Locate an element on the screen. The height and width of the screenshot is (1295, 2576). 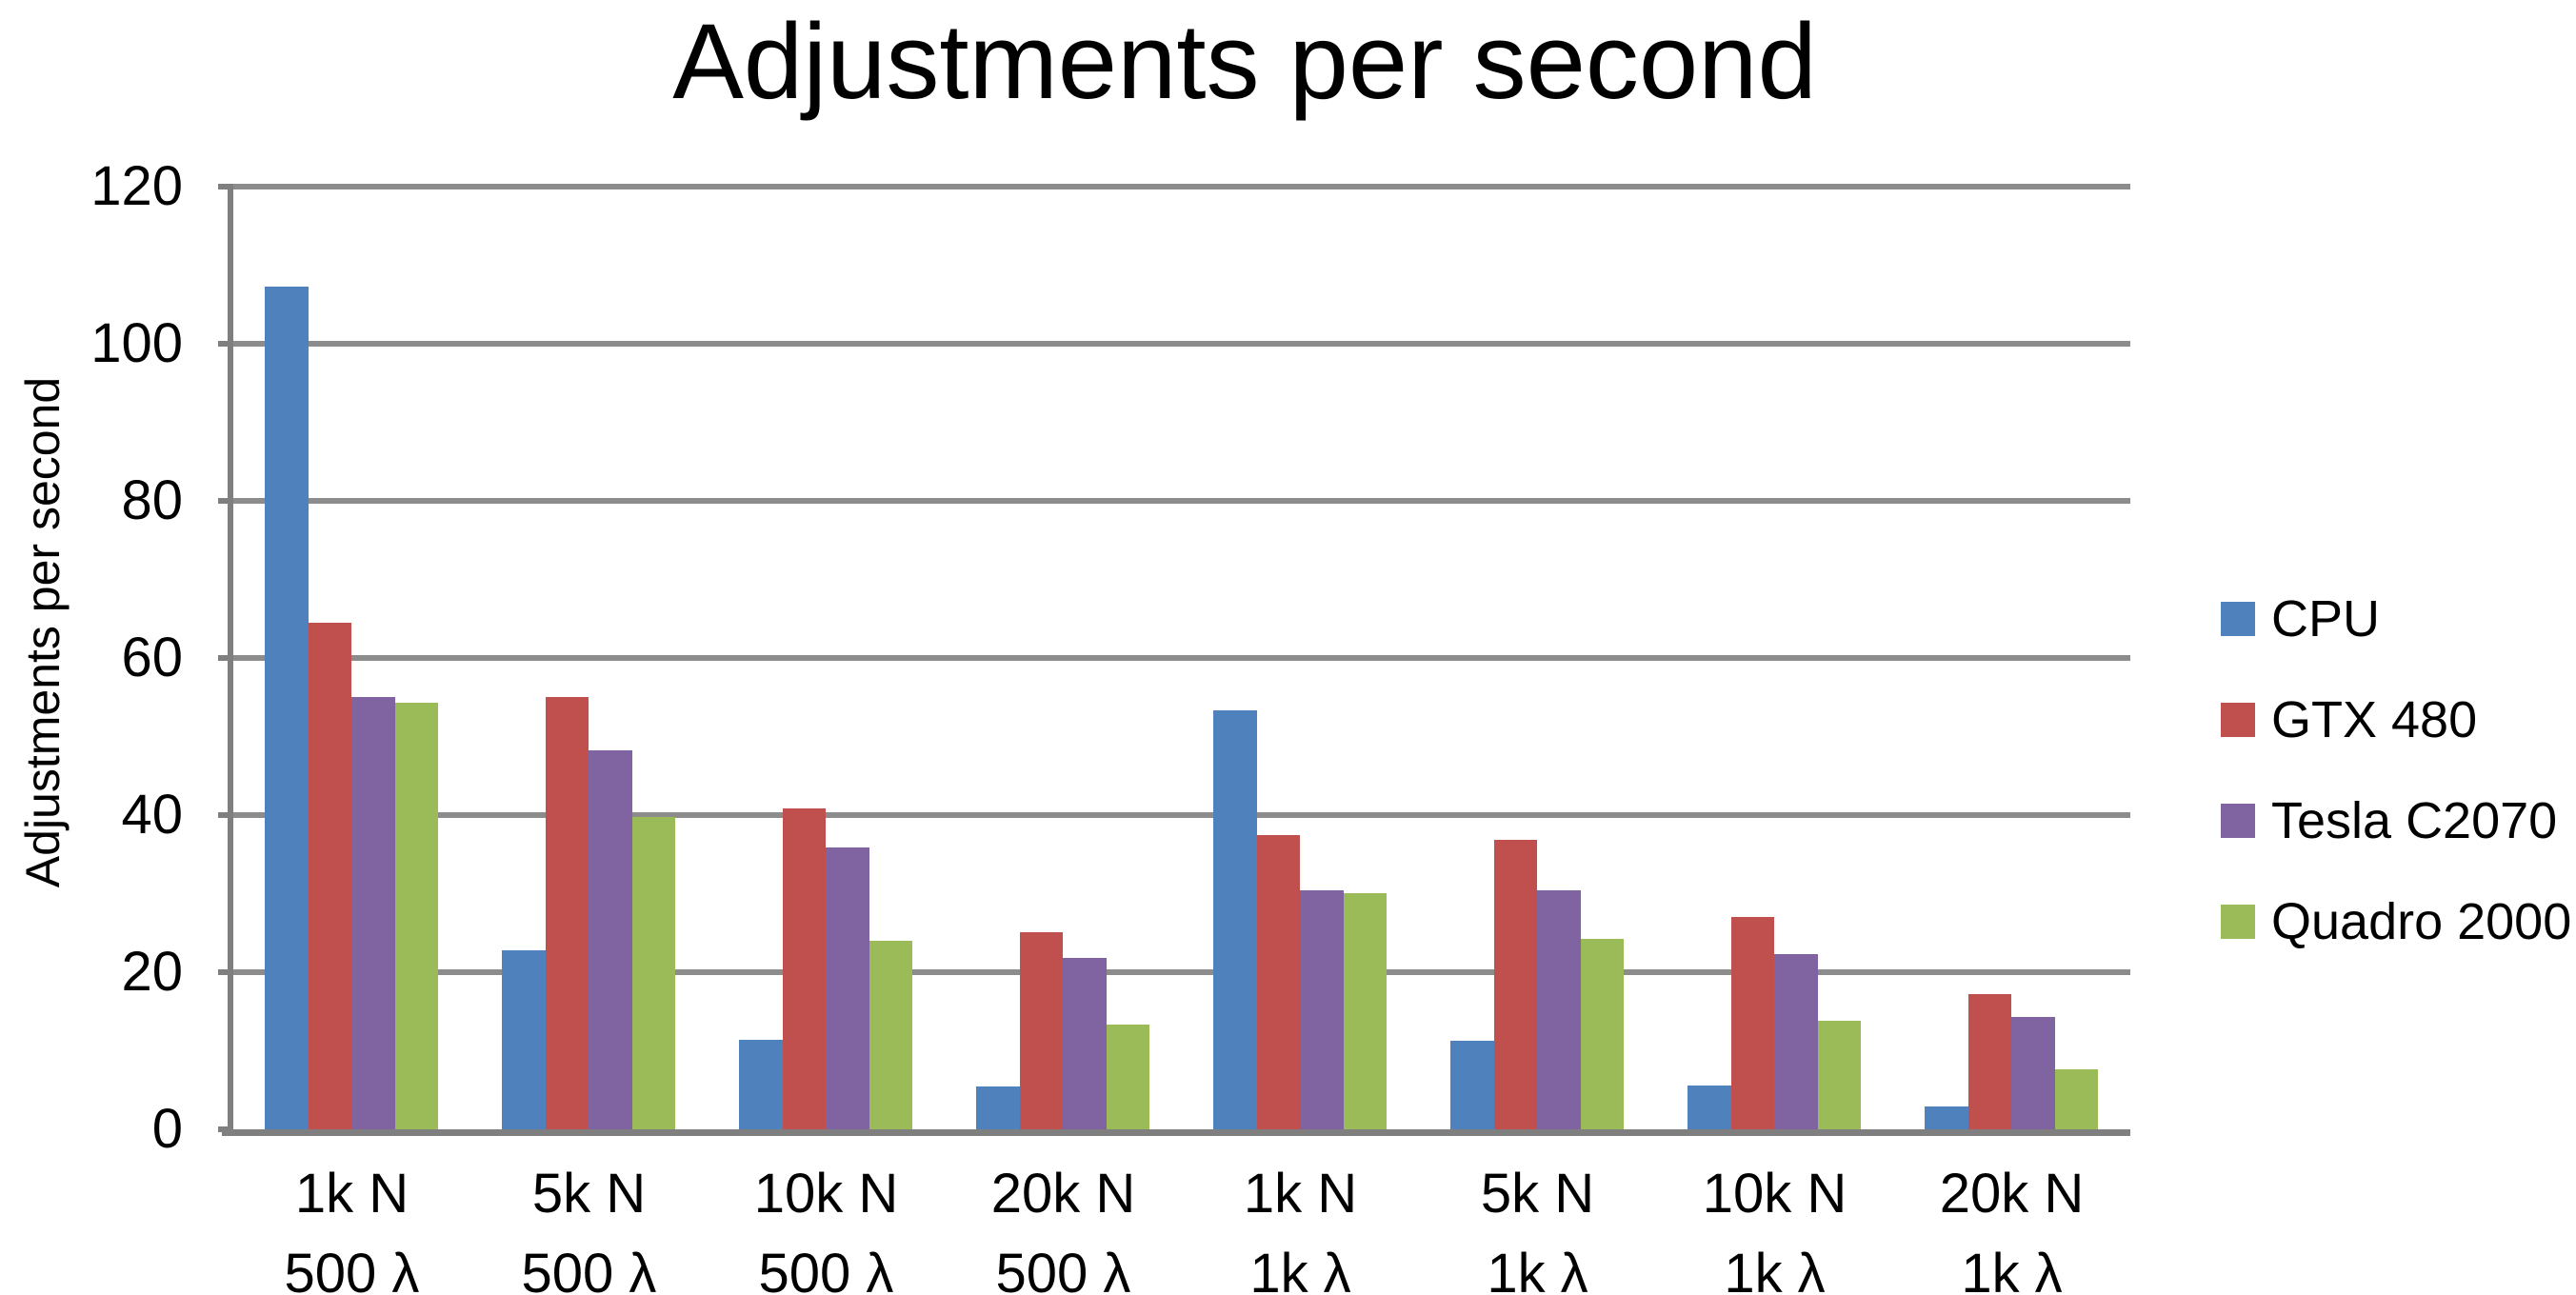
bar-tesla-c2070-cat6 is located at coordinates (1559, 1009).